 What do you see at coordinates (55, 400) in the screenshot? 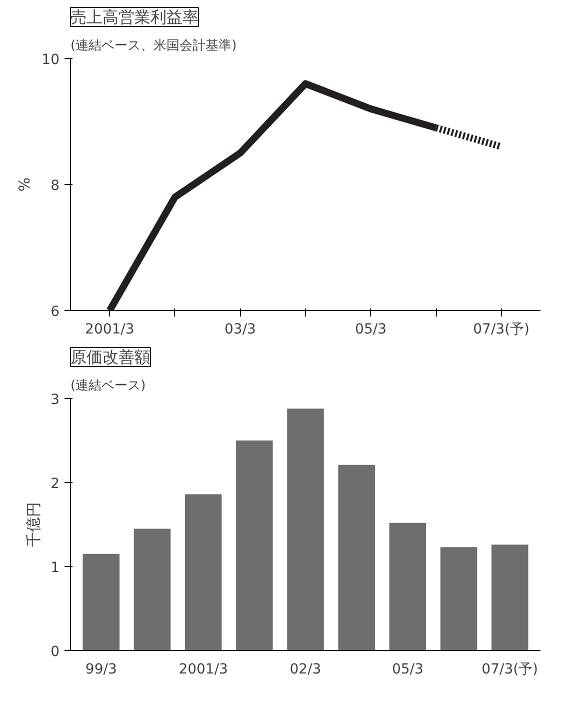
I see `y-tick-label: 3` at bounding box center [55, 400].